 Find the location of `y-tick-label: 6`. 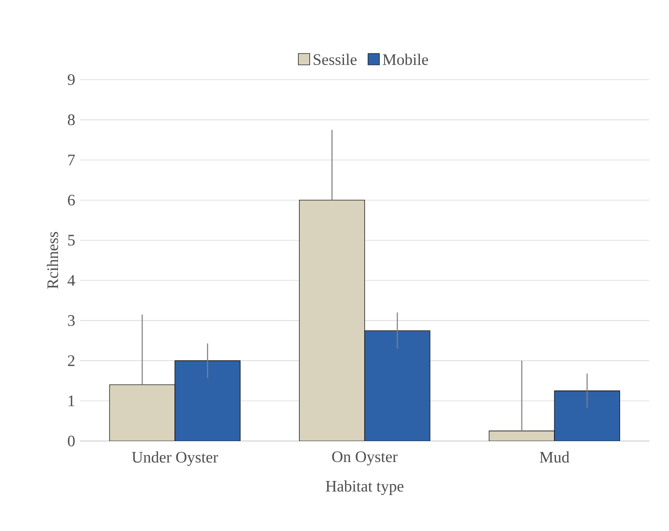

y-tick-label: 6 is located at coordinates (71, 200).